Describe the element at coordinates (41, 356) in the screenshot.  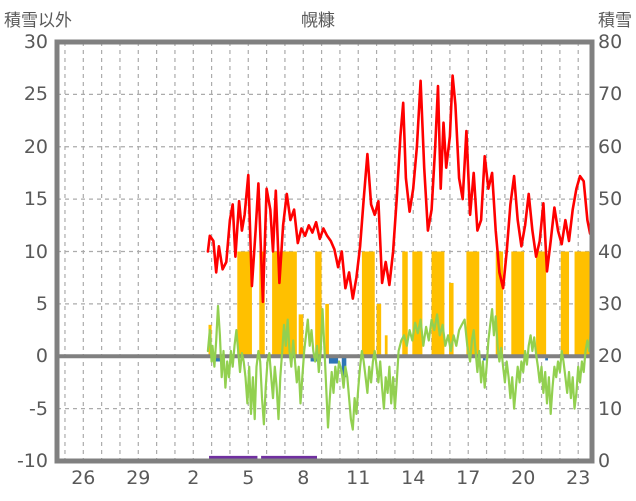
I see `left-axis-tick-label: 0` at that location.